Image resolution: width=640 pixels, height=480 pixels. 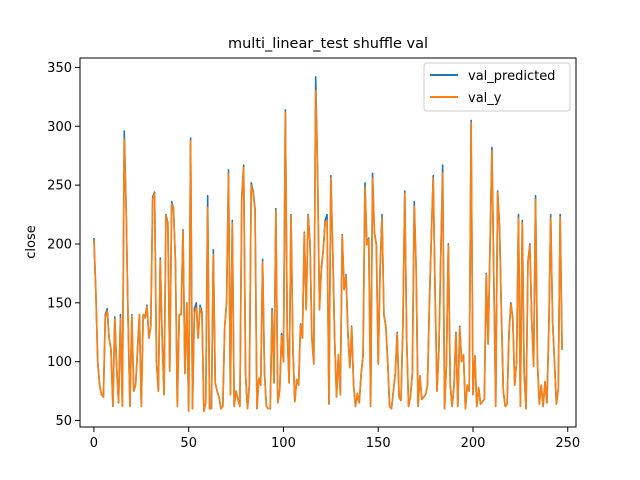 What do you see at coordinates (188, 443) in the screenshot?
I see `x-tick-label: 50` at bounding box center [188, 443].